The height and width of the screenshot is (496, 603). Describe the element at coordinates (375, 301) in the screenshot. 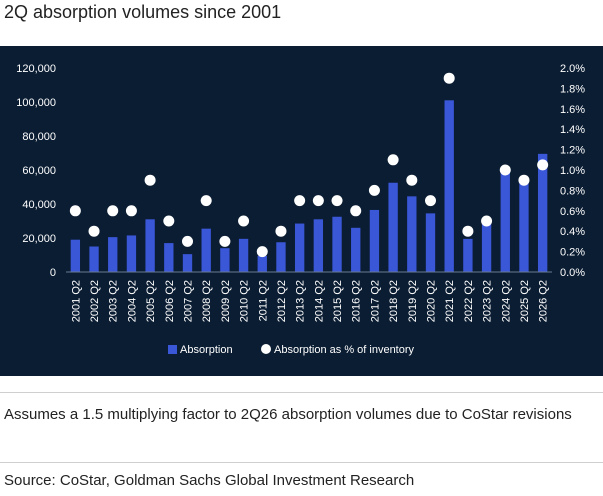

I see `x-tick-label: 2017 Q2` at that location.